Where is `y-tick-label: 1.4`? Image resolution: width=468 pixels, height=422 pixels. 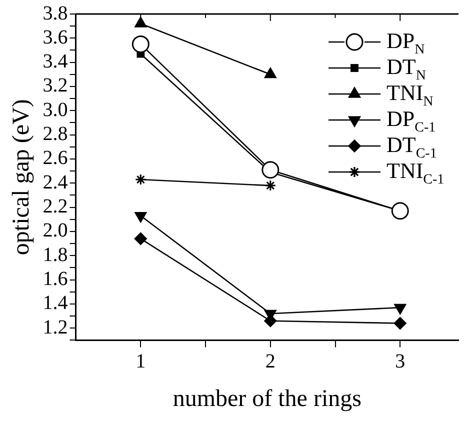 y-tick-label: 1.4 is located at coordinates (55, 303).